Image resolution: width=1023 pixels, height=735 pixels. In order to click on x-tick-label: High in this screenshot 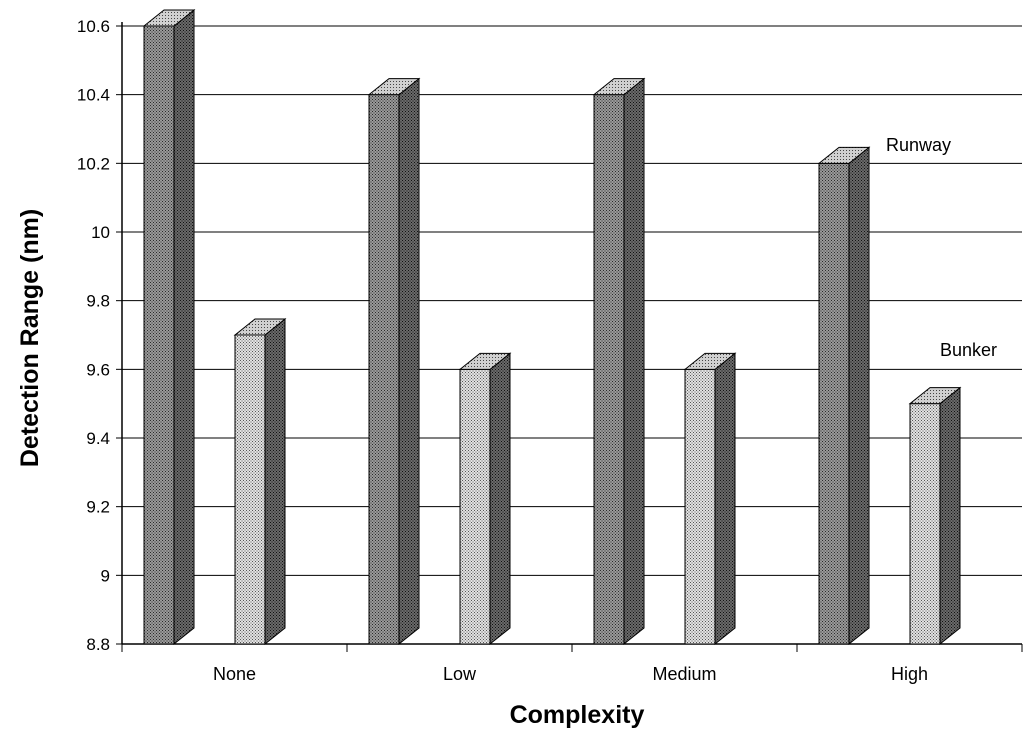, I will do `click(909, 674)`.